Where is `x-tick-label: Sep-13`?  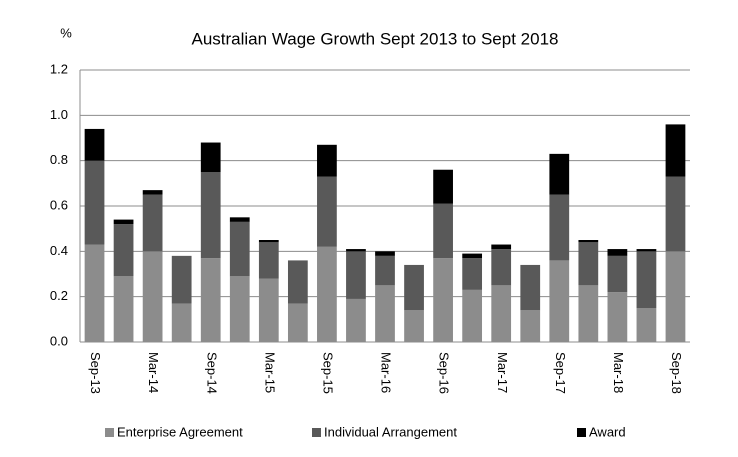 x-tick-label: Sep-13 is located at coordinates (95, 373).